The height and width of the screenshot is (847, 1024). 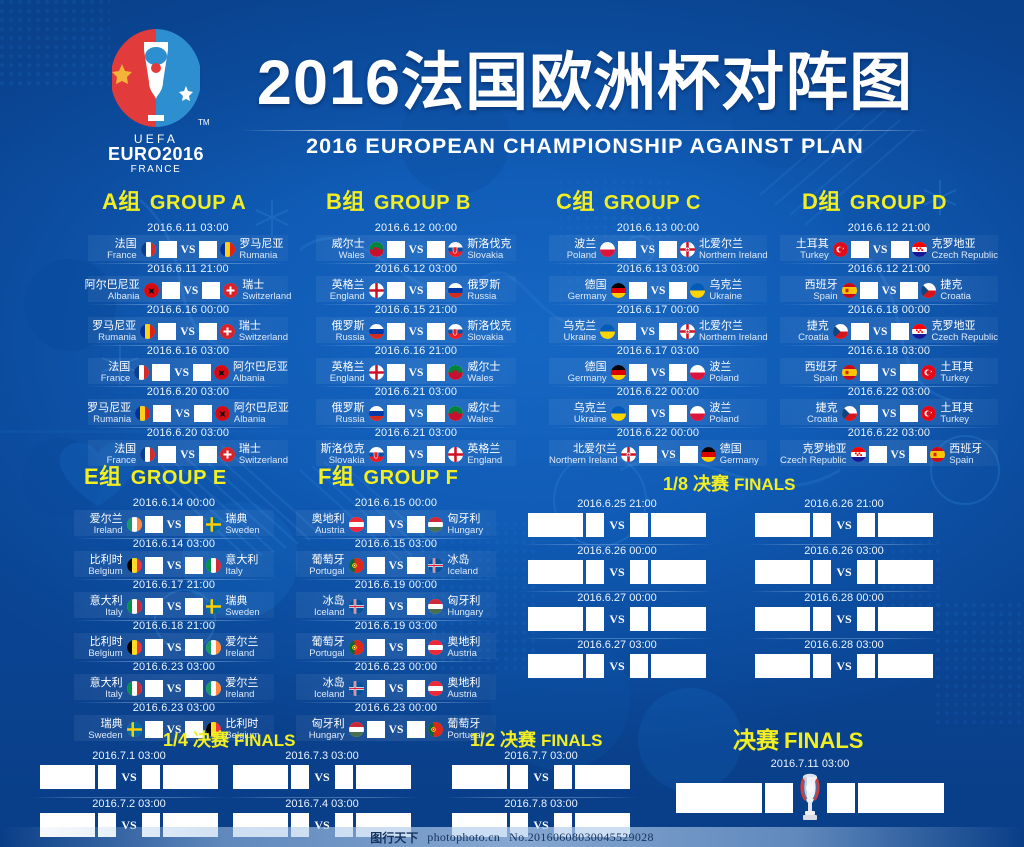 I want to click on semi-final-away-score-slot, so click(x=563, y=777).